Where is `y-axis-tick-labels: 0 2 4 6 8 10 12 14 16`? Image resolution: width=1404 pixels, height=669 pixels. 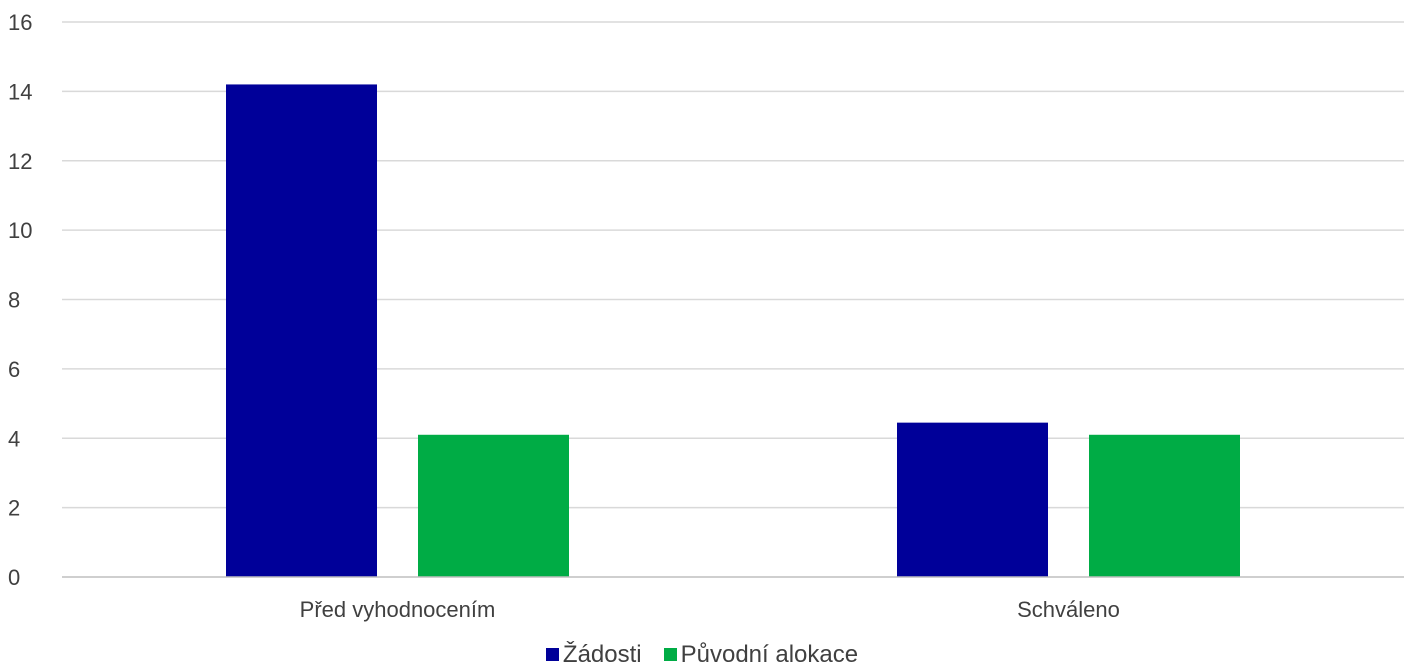
y-axis-tick-labels: 0 2 4 6 8 10 12 14 16 is located at coordinates (20, 300).